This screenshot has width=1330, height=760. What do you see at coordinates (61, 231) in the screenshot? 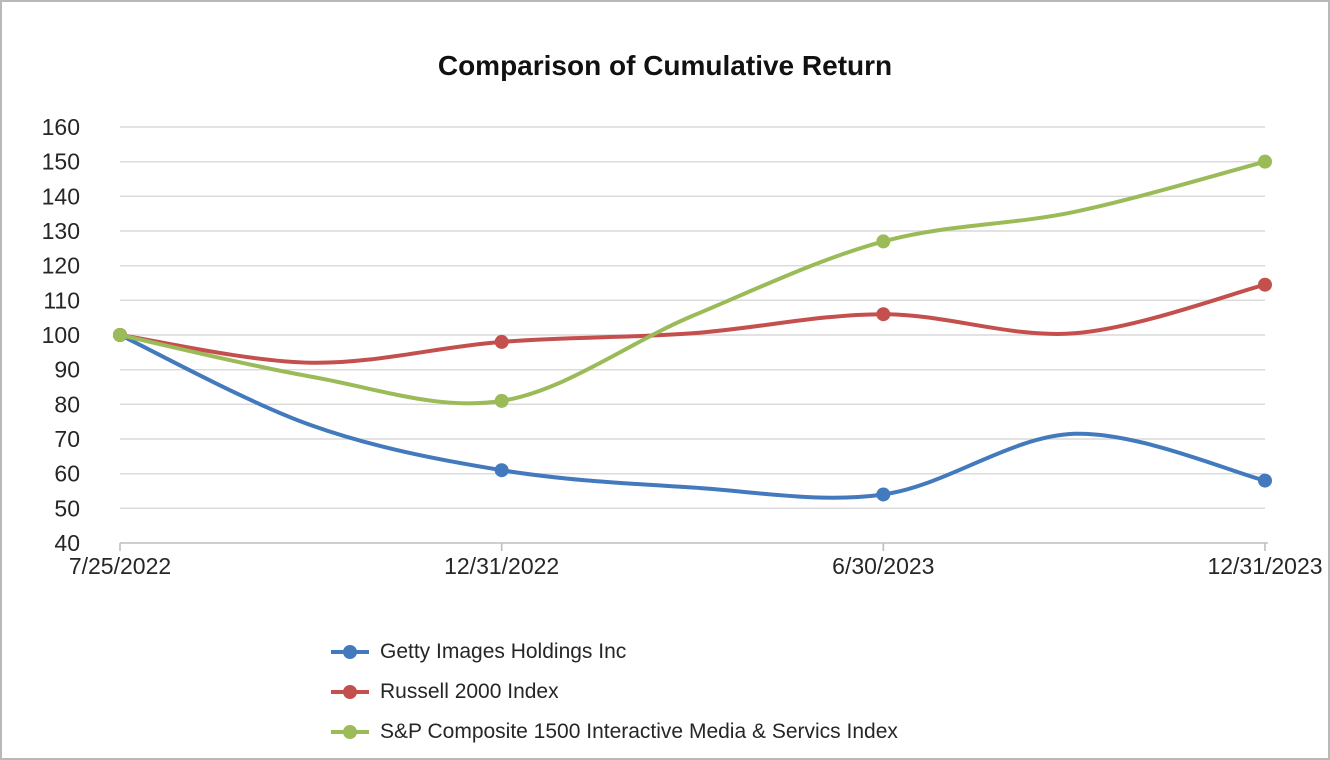
I see `y-axis-label: 130` at bounding box center [61, 231].